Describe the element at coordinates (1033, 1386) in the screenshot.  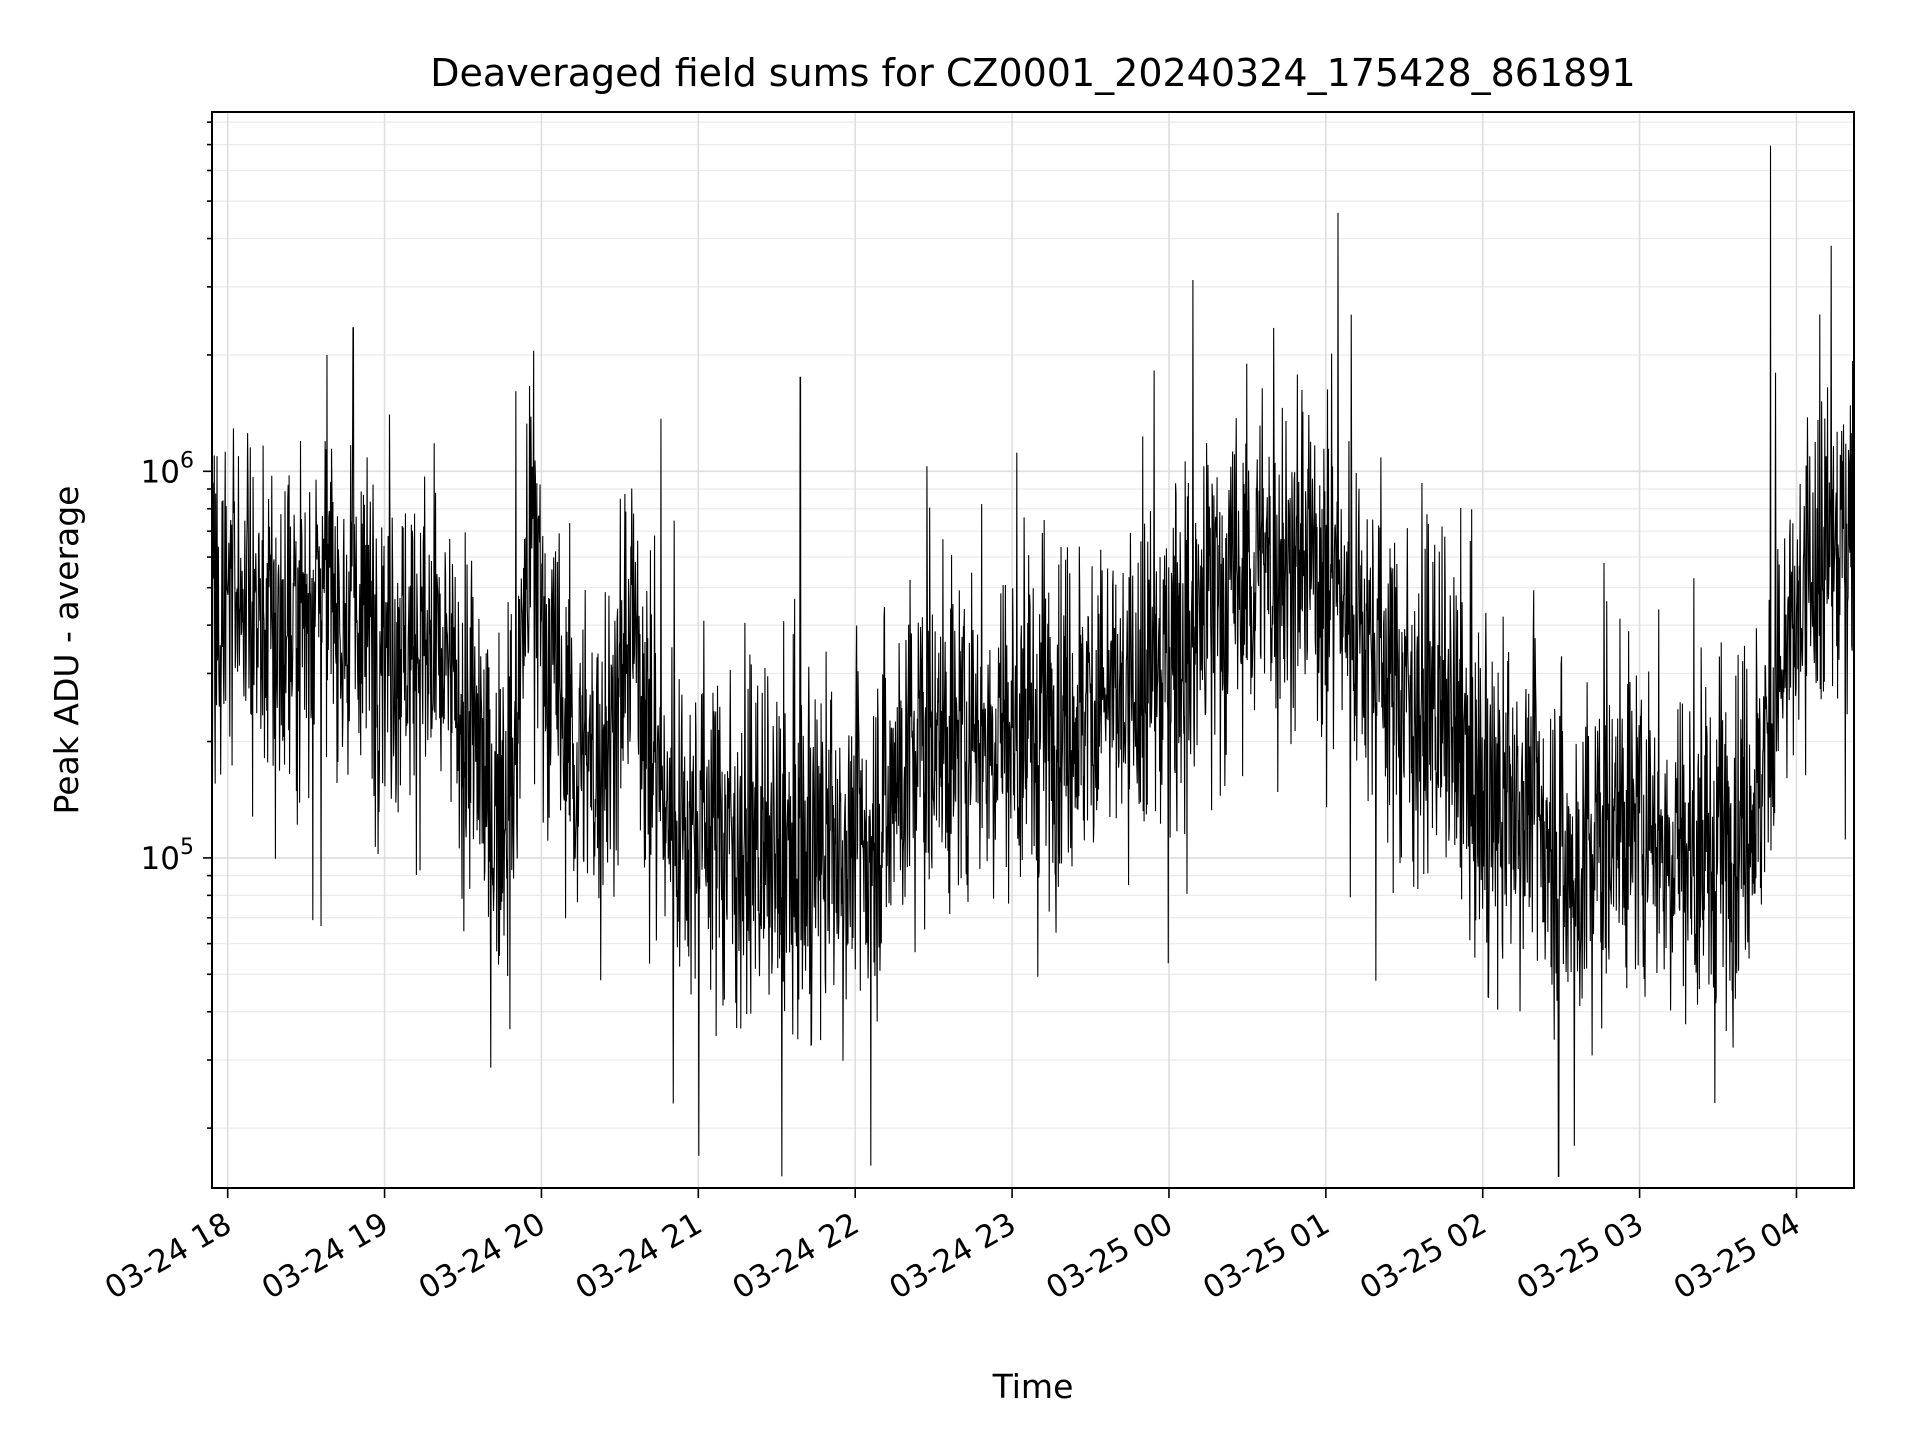
I see `x-axis-label: Time` at that location.